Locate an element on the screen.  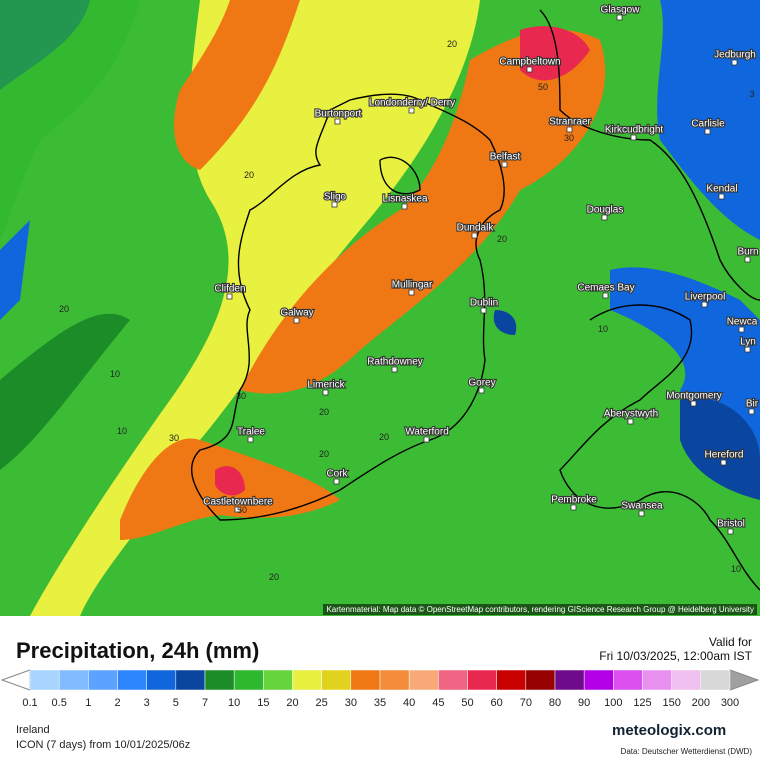
level-label: 45 is located at coordinates (438, 703).